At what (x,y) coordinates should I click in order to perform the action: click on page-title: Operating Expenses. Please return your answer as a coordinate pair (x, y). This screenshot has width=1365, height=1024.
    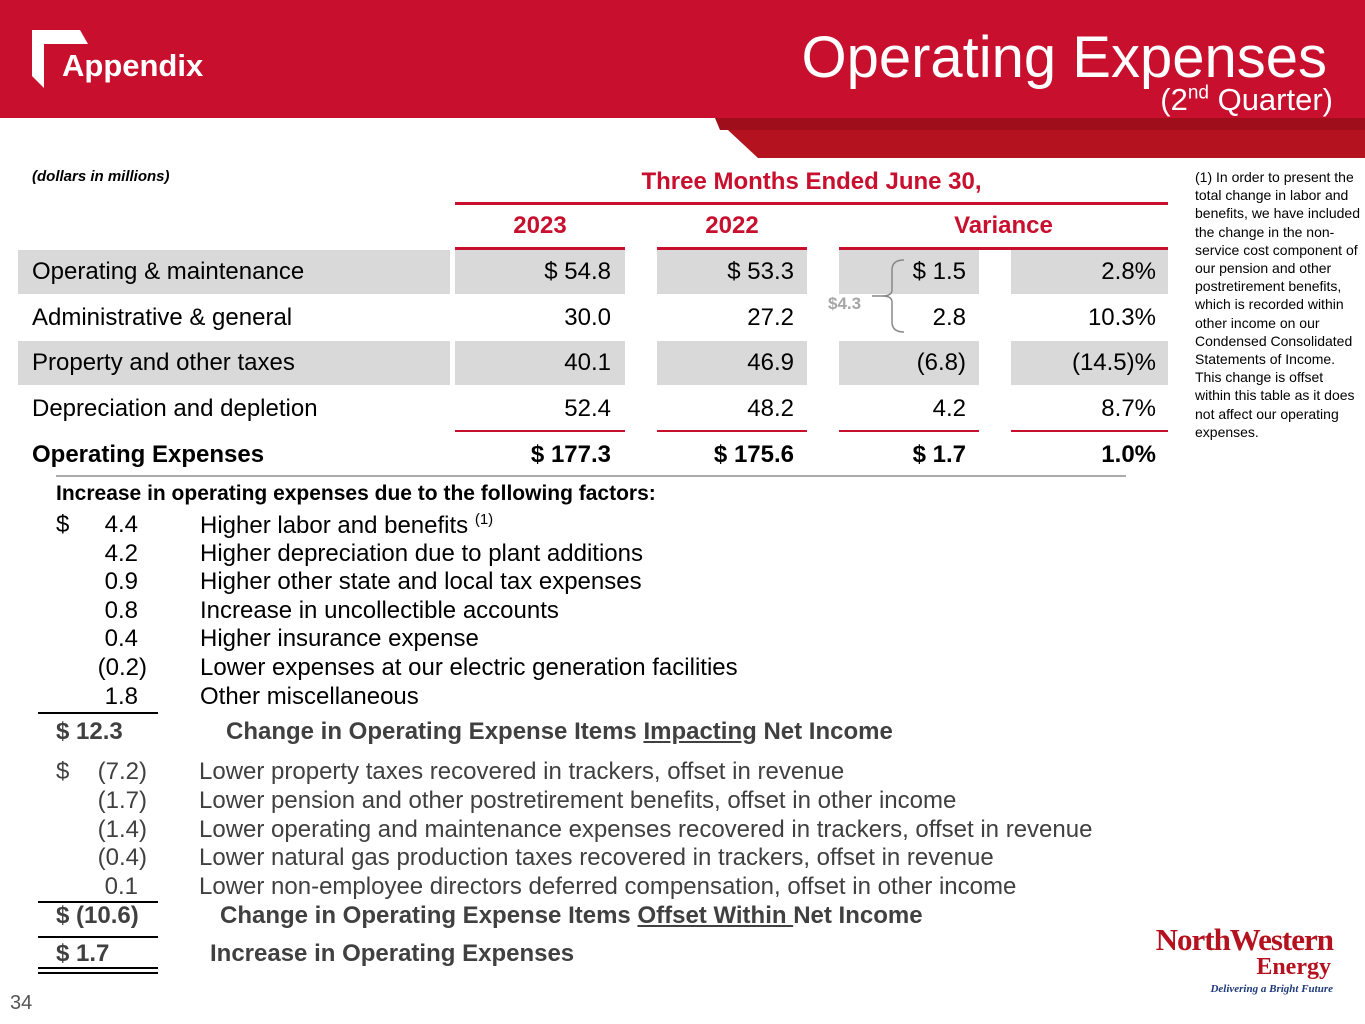
    Looking at the image, I should click on (1064, 57).